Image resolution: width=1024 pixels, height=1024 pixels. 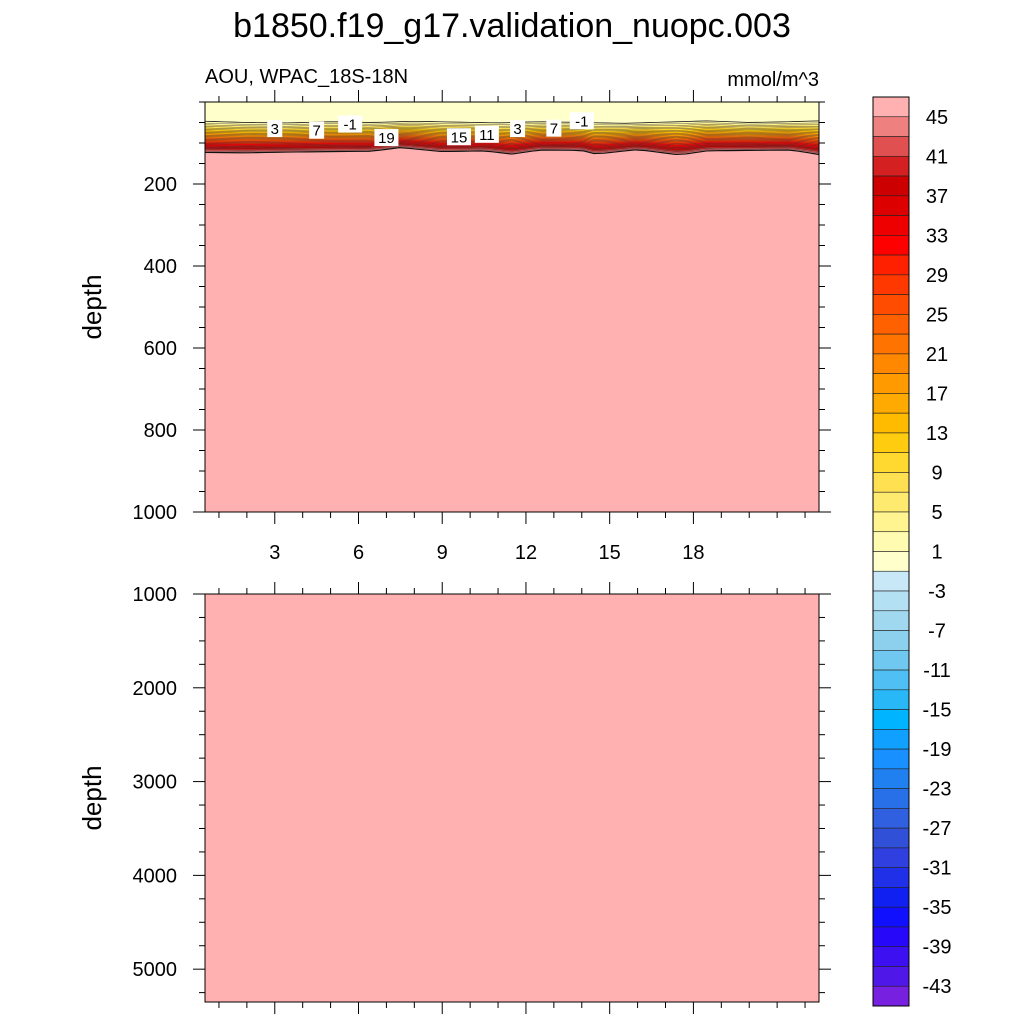 What do you see at coordinates (160, 267) in the screenshot?
I see `y-tick-label: 400` at bounding box center [160, 267].